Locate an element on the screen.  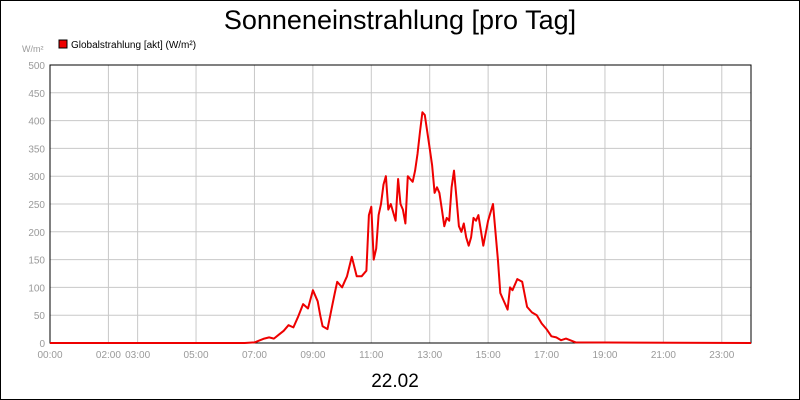
date-label: 22.02 is located at coordinates (395, 381).